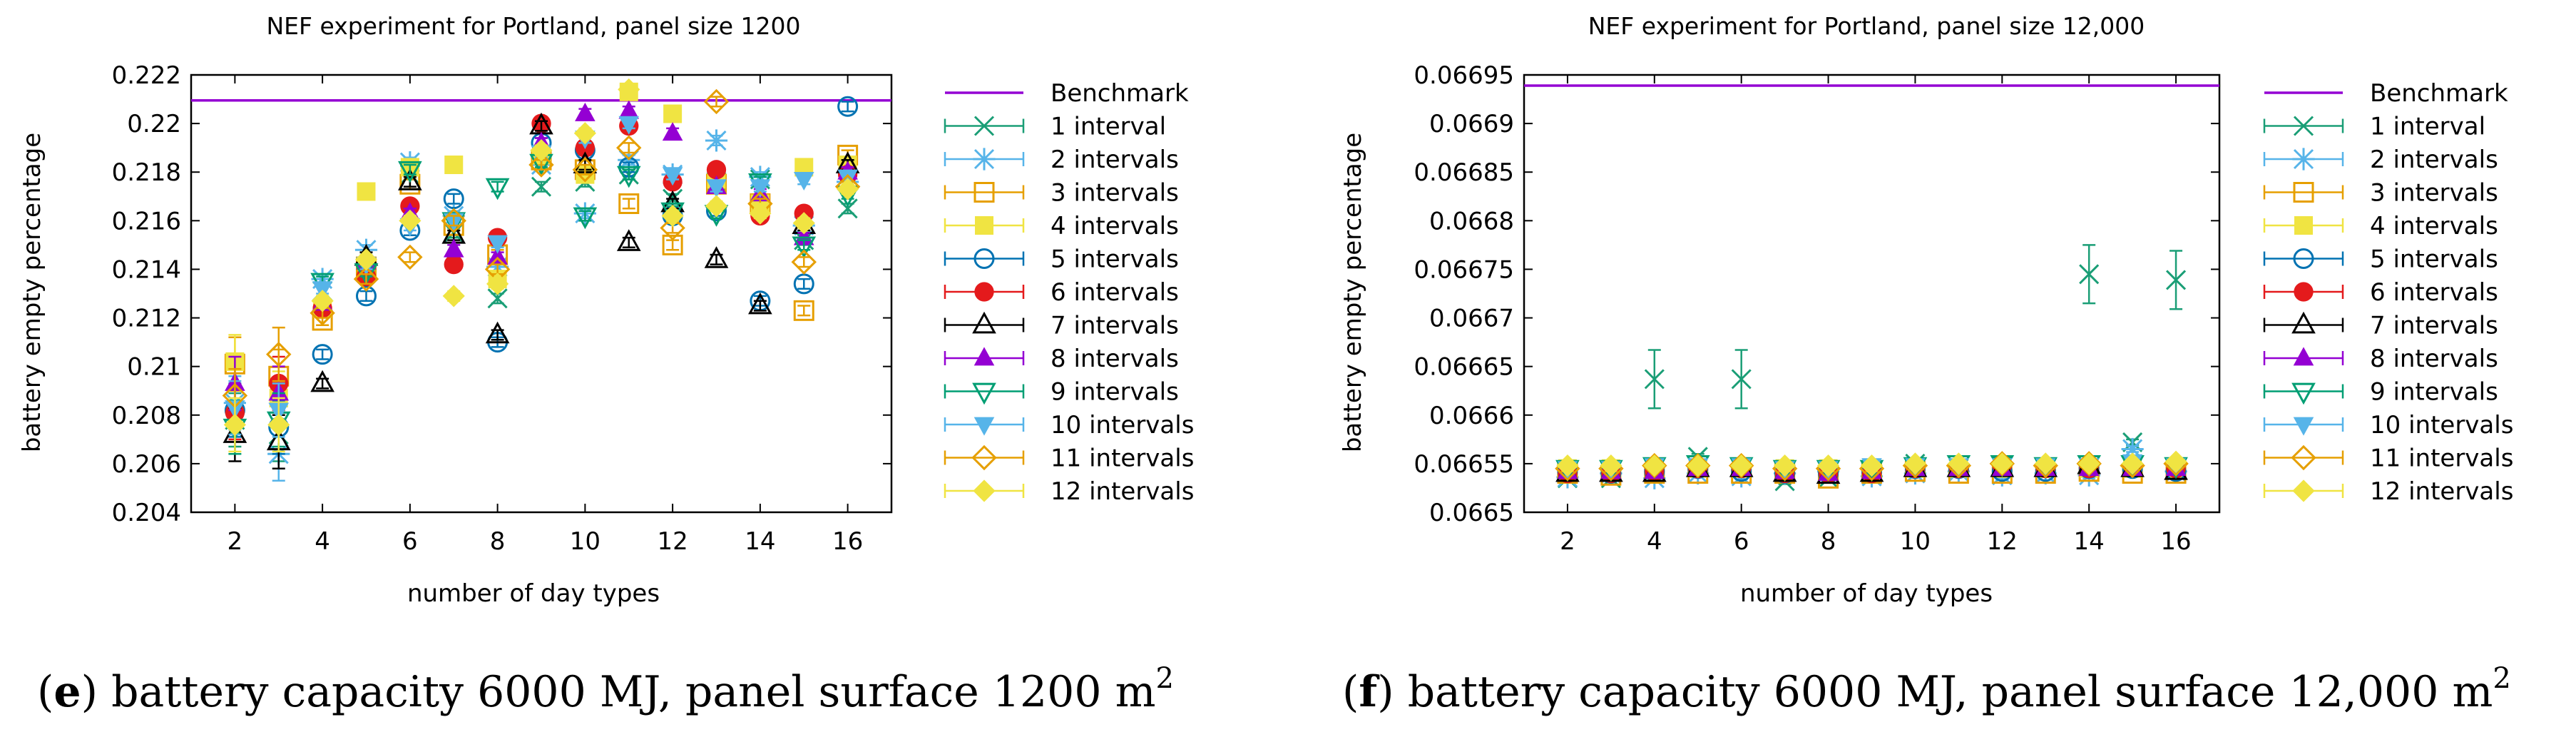  I want to click on x-tick-label: 14, so click(2090, 541).